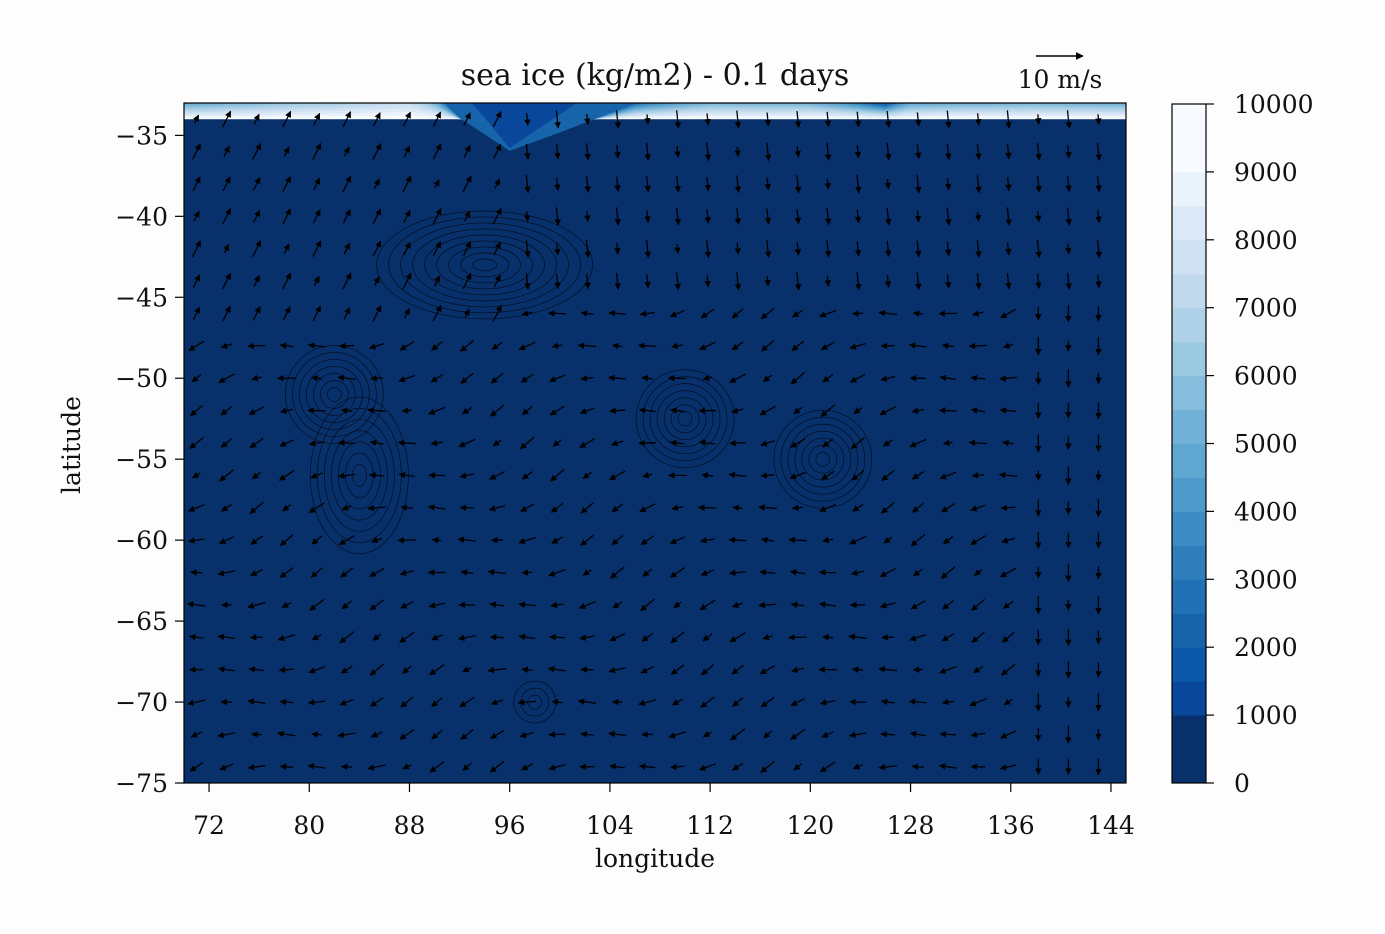 Image resolution: width=1385 pixels, height=934 pixels. What do you see at coordinates (1189, 257) in the screenshot?
I see `colorbar-segment` at bounding box center [1189, 257].